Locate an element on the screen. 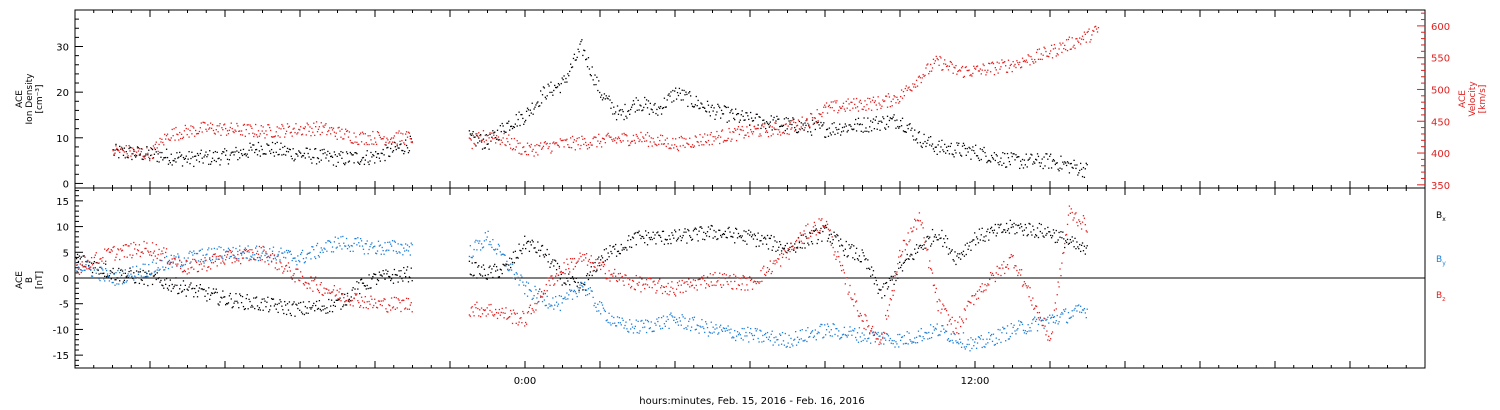  y-tick-label-left: 10 is located at coordinates (62, 228).